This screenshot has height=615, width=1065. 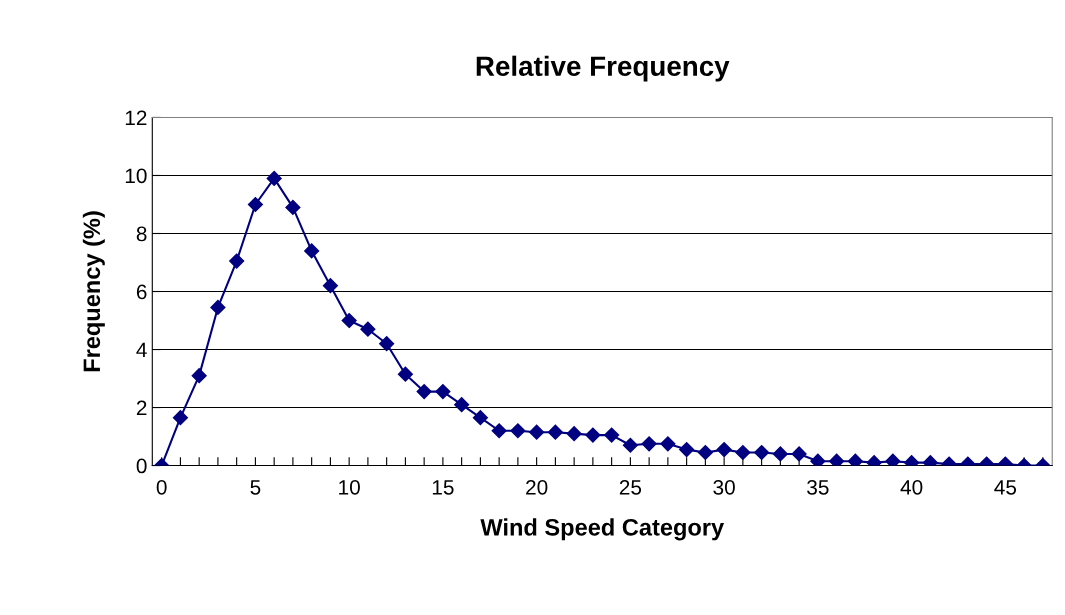 What do you see at coordinates (724, 487) in the screenshot?
I see `x-tick-label: 30` at bounding box center [724, 487].